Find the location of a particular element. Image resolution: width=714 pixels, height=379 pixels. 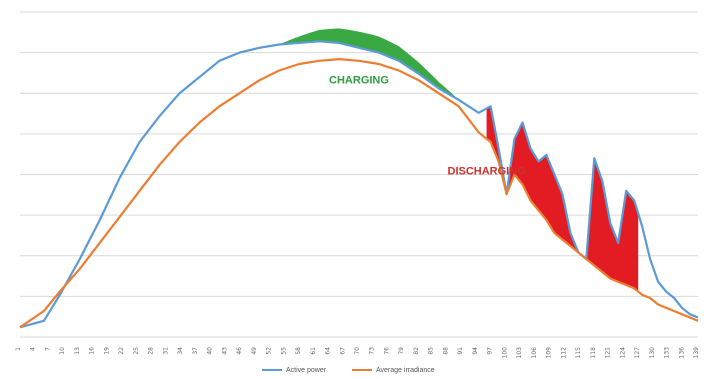

x-tick-label: 58 is located at coordinates (298, 351).